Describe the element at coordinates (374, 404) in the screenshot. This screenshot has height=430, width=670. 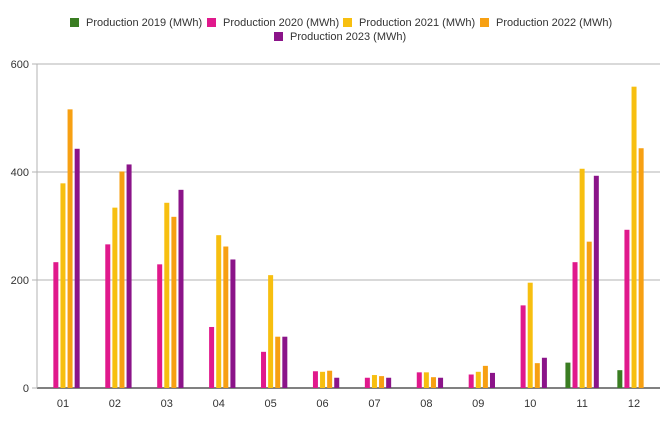
I see `x-tick-label: 07` at that location.